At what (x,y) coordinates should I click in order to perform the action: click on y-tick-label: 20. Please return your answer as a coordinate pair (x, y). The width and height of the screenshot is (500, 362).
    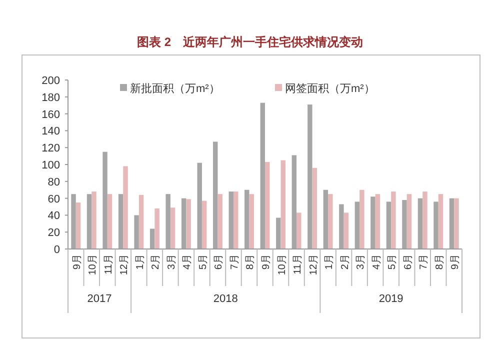
    Looking at the image, I should click on (54, 233).